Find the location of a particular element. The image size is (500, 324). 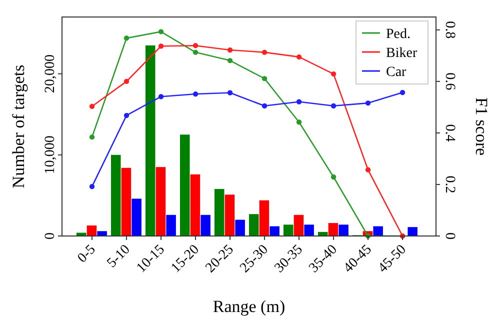

x-axis-title: Range (m) is located at coordinates (249, 306).